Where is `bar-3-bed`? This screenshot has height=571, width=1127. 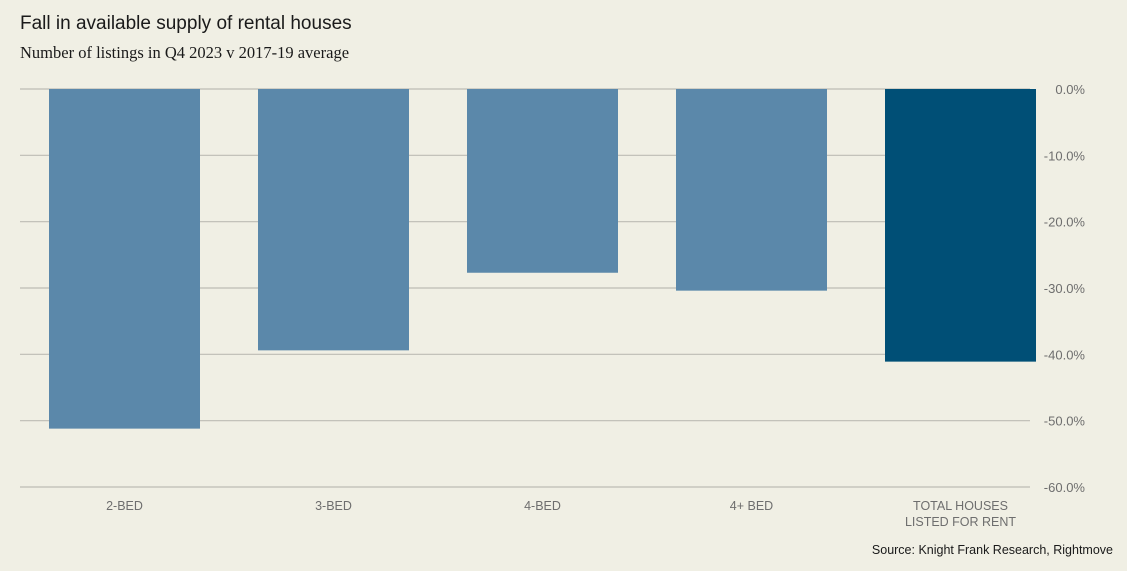 bar-3-bed is located at coordinates (333, 220).